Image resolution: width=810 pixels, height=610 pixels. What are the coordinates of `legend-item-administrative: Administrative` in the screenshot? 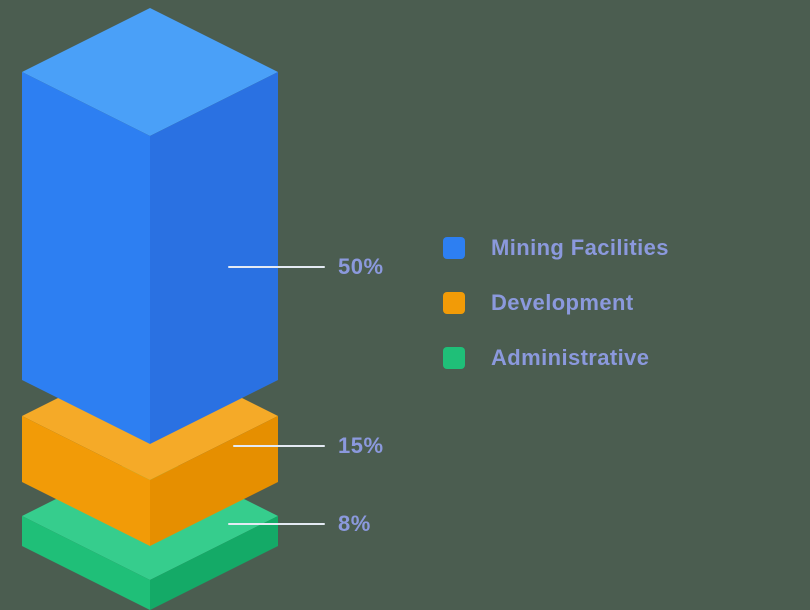 It's located at (556, 358).